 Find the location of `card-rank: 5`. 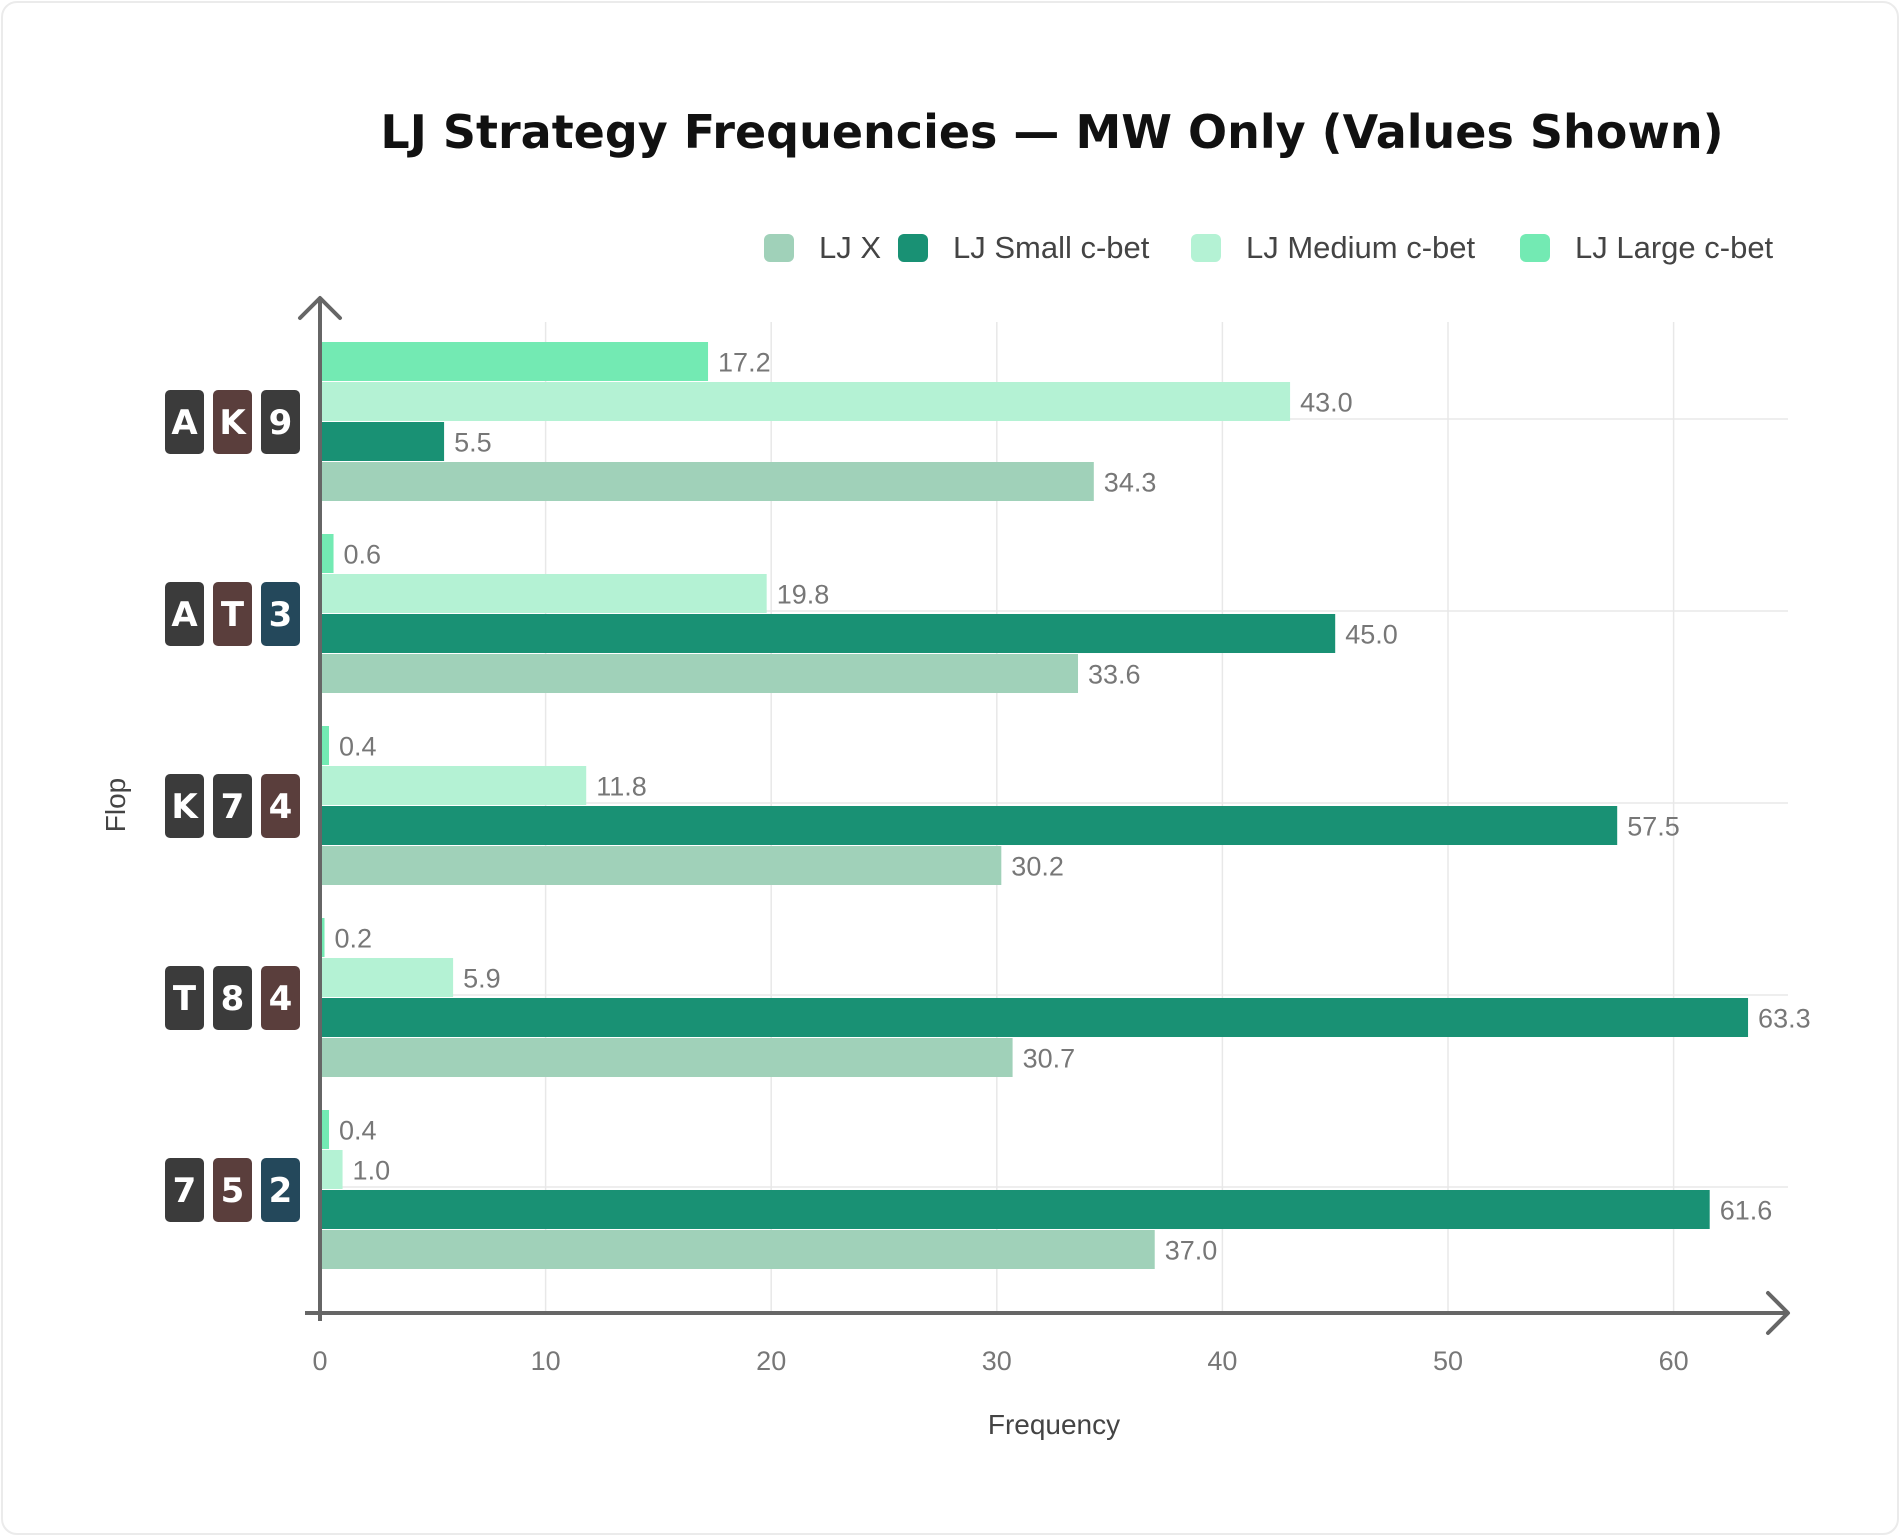

card-rank: 5 is located at coordinates (233, 1191).